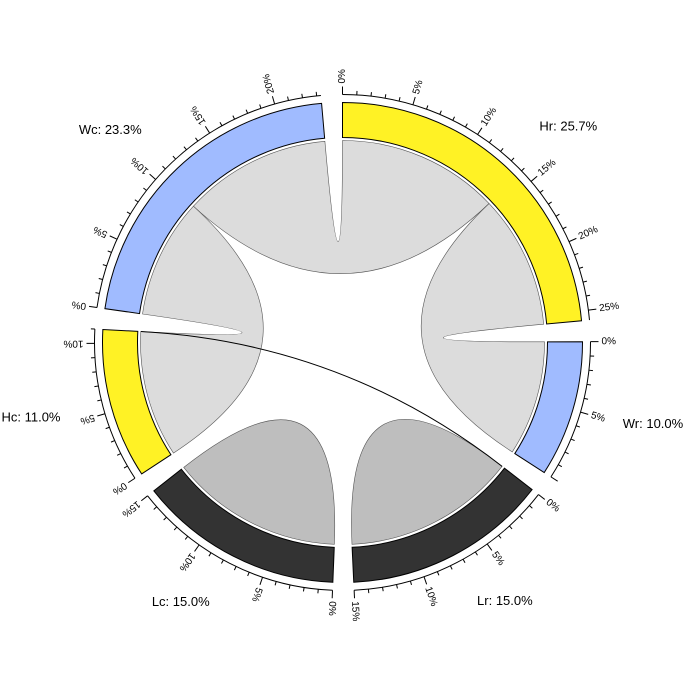  Describe the element at coordinates (489, 116) in the screenshot. I see `tick-label-hr: 10%` at that location.